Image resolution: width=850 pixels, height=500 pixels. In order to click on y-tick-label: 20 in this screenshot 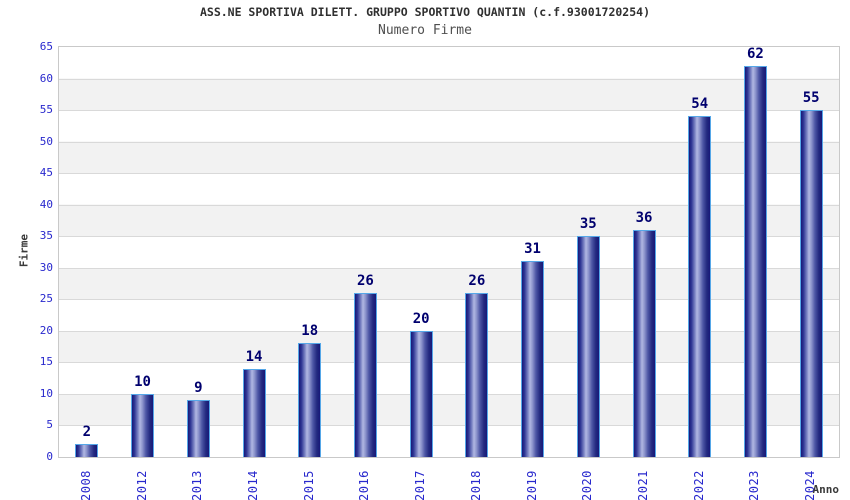, I will do `click(46, 330)`.